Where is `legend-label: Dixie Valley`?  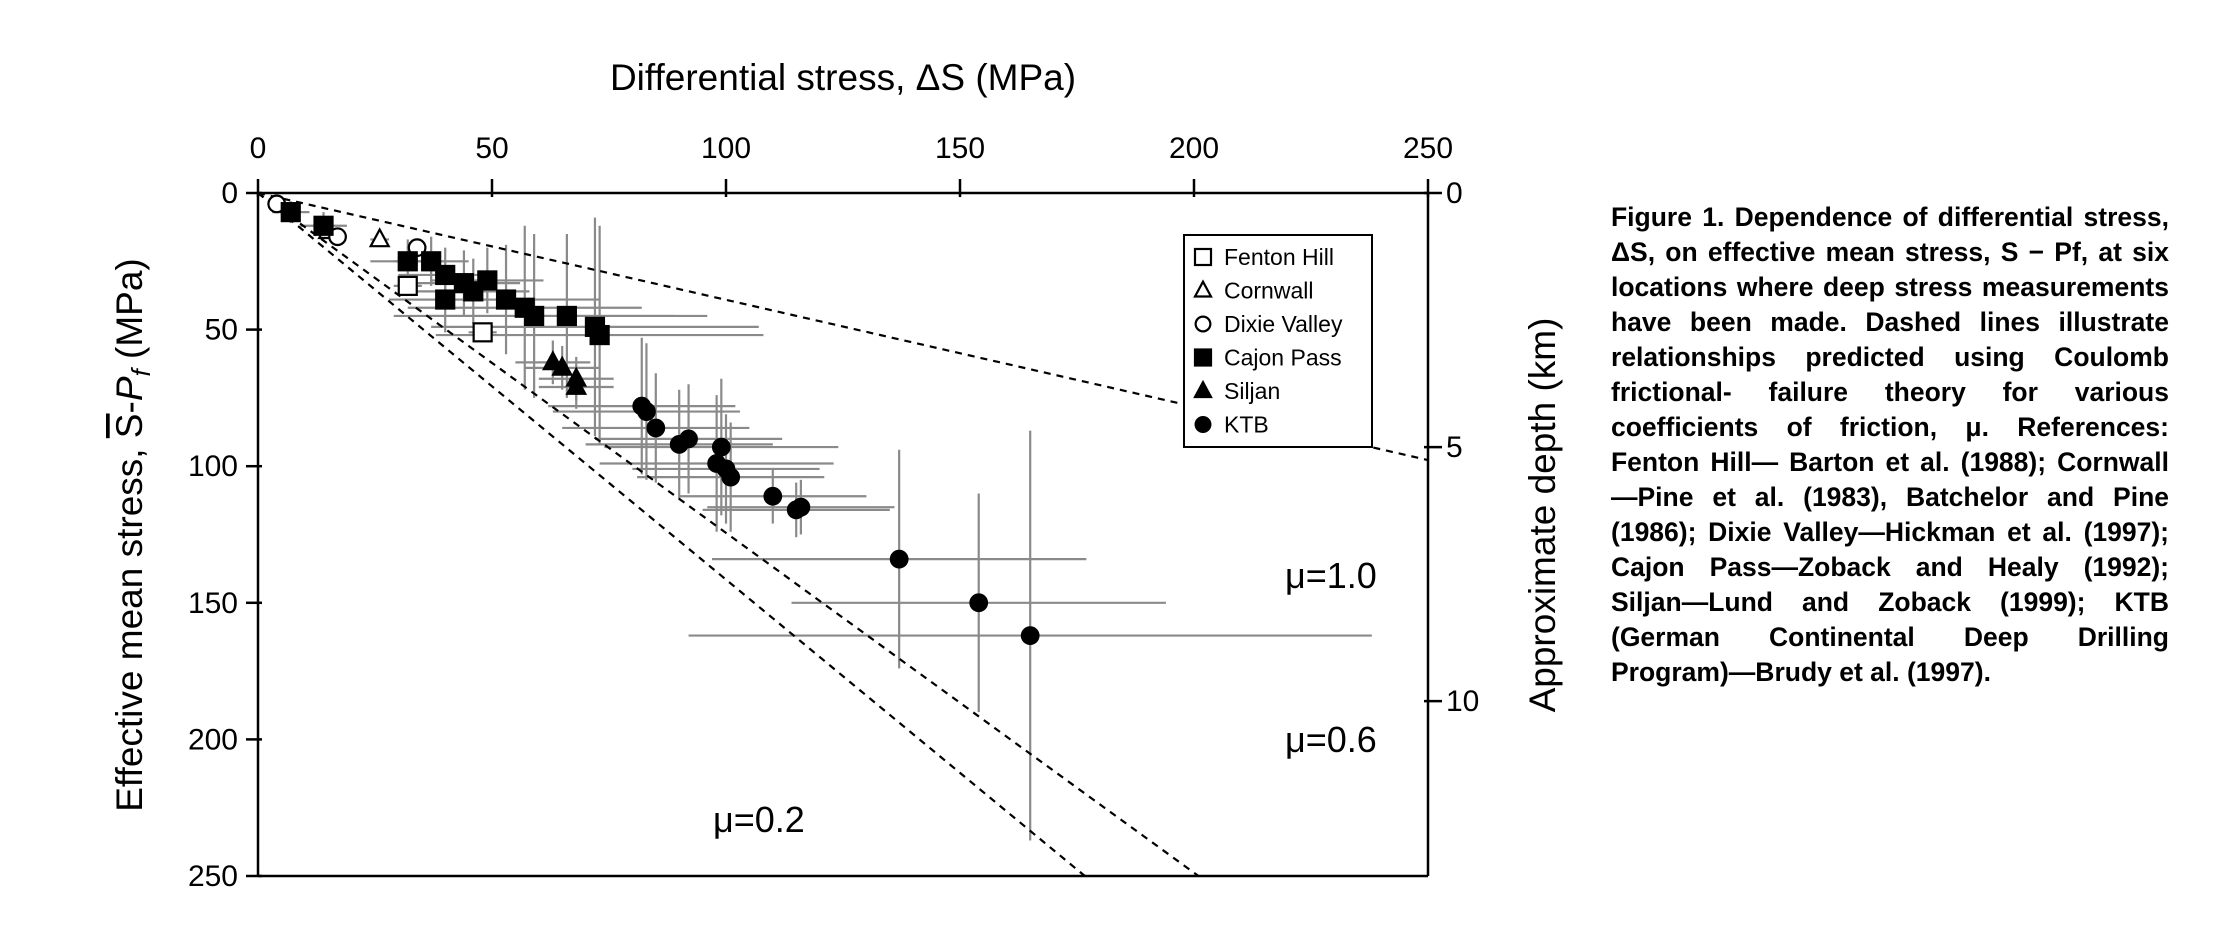
legend-label: Dixie Valley is located at coordinates (1283, 324).